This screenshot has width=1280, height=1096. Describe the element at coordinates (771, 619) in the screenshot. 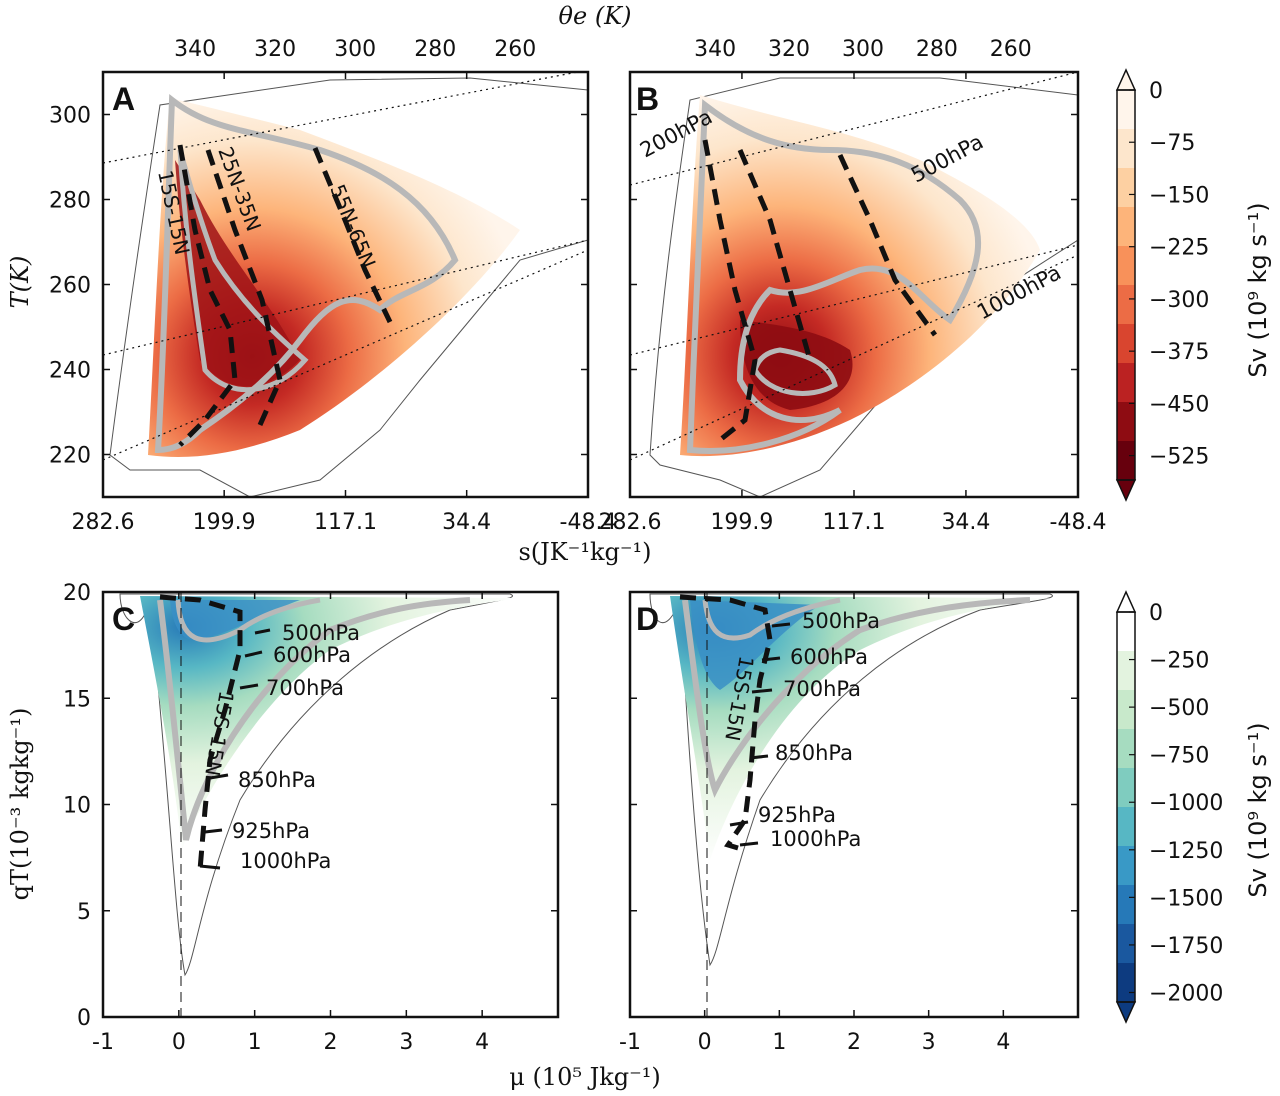

I see `panel-d-gray-inner` at that location.